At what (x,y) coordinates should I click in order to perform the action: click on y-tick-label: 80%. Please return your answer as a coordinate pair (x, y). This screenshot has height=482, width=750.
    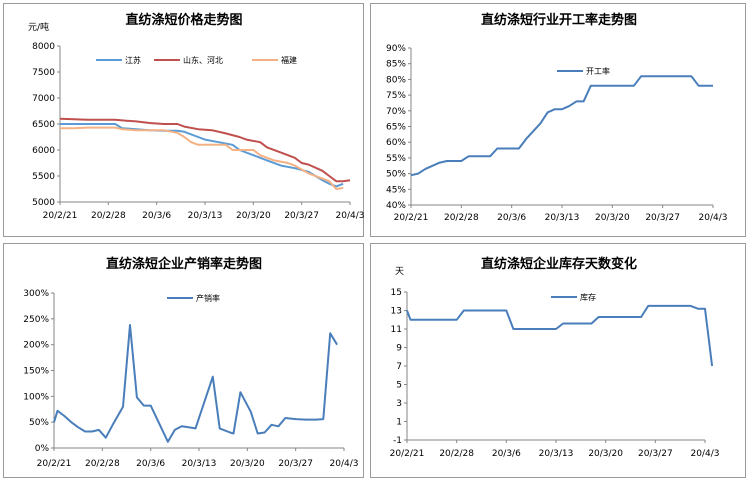
    Looking at the image, I should click on (396, 80).